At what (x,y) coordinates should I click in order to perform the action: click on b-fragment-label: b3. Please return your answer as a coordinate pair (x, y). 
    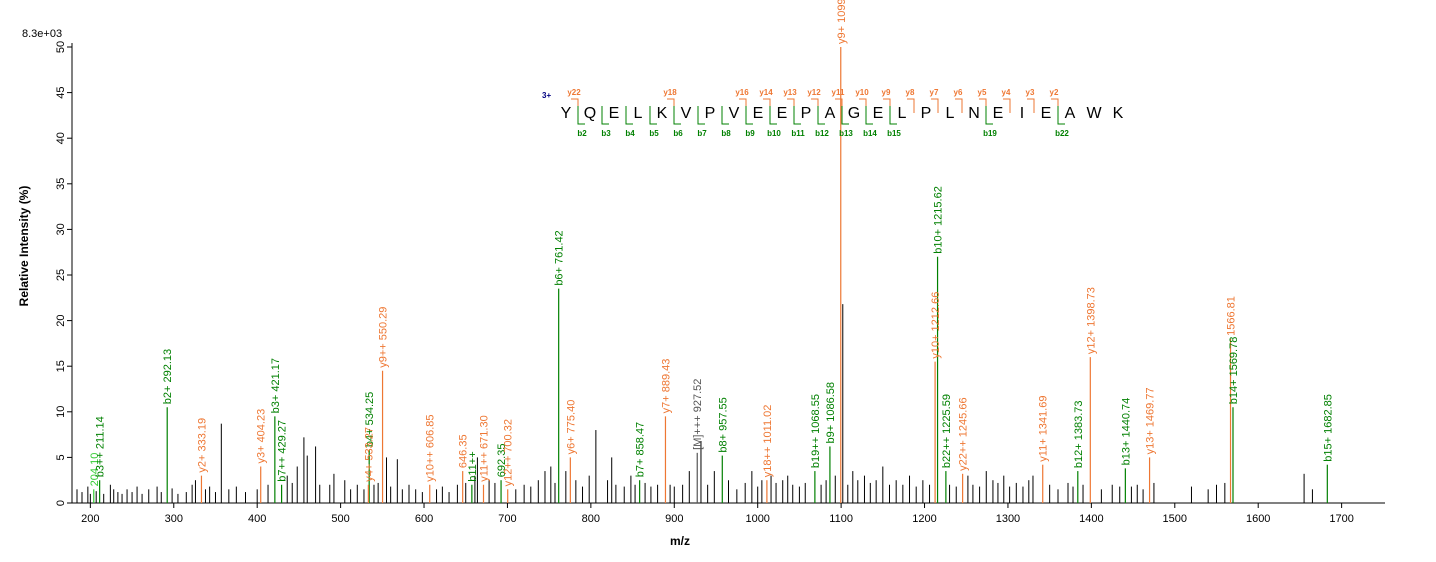
    Looking at the image, I should click on (606, 133).